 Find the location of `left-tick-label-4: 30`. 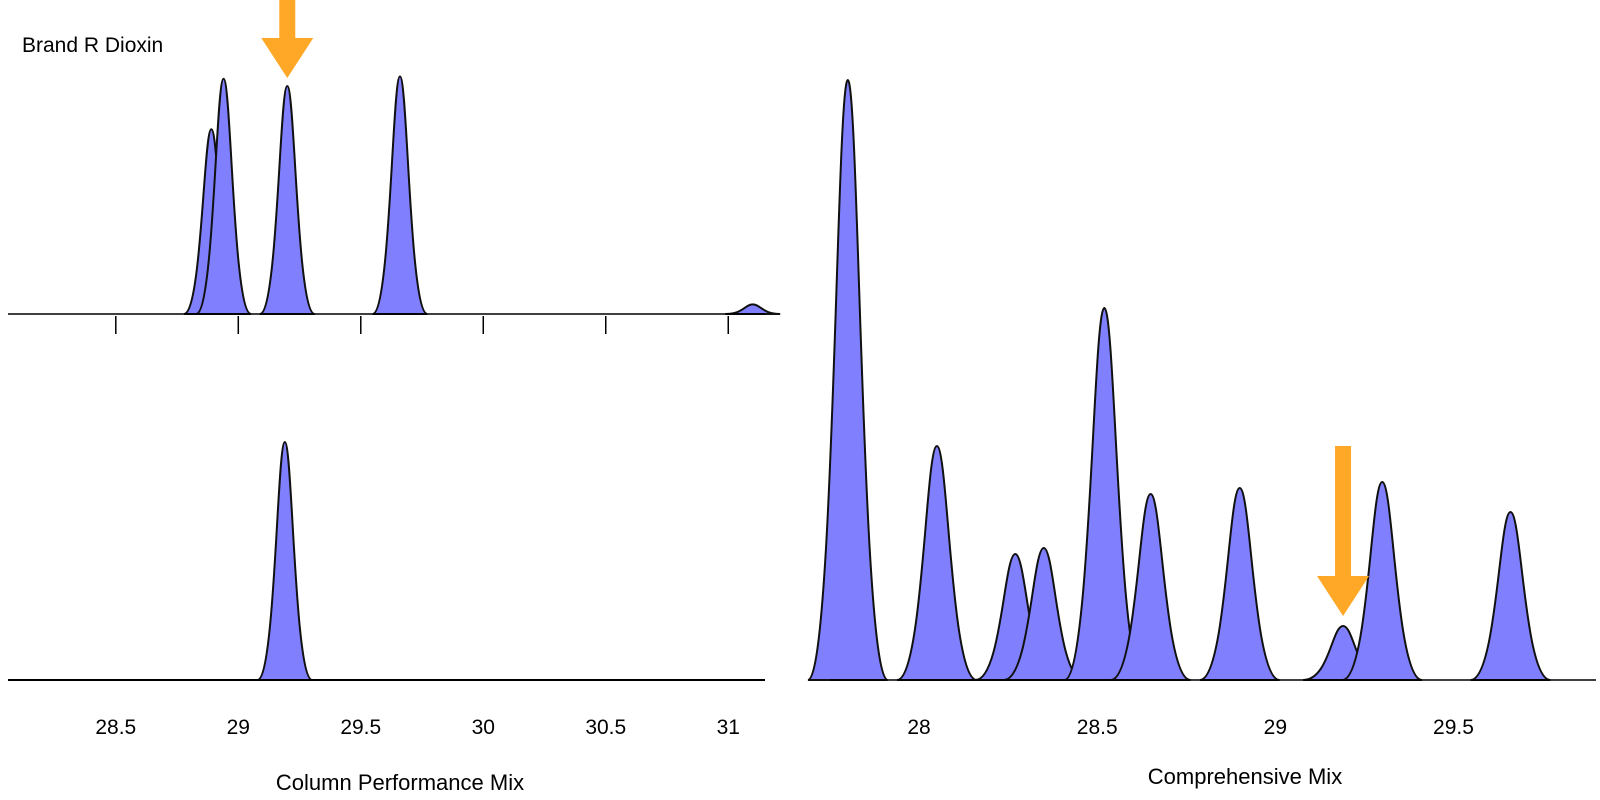

left-tick-label-4: 30 is located at coordinates (483, 727).